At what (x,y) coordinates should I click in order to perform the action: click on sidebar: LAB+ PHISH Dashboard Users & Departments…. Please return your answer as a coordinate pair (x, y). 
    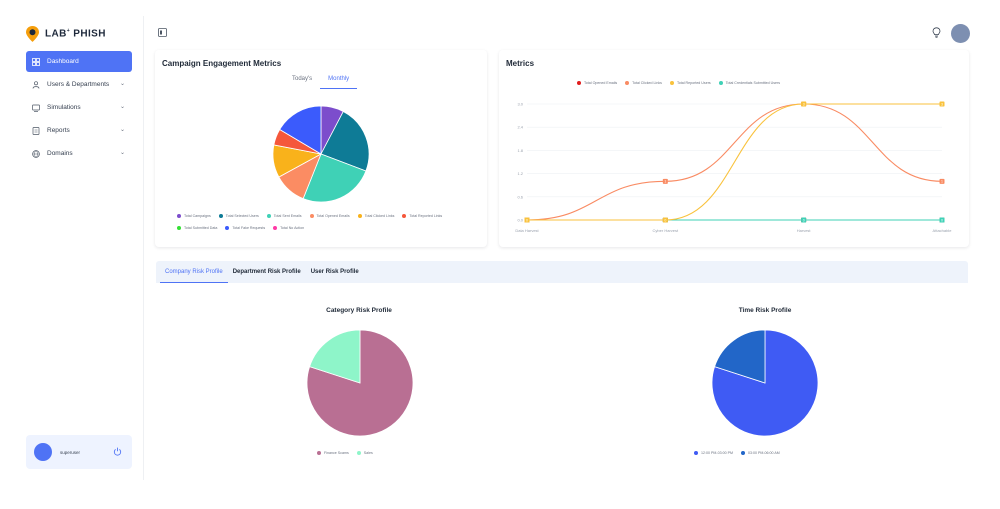
    Looking at the image, I should click on (78, 249).